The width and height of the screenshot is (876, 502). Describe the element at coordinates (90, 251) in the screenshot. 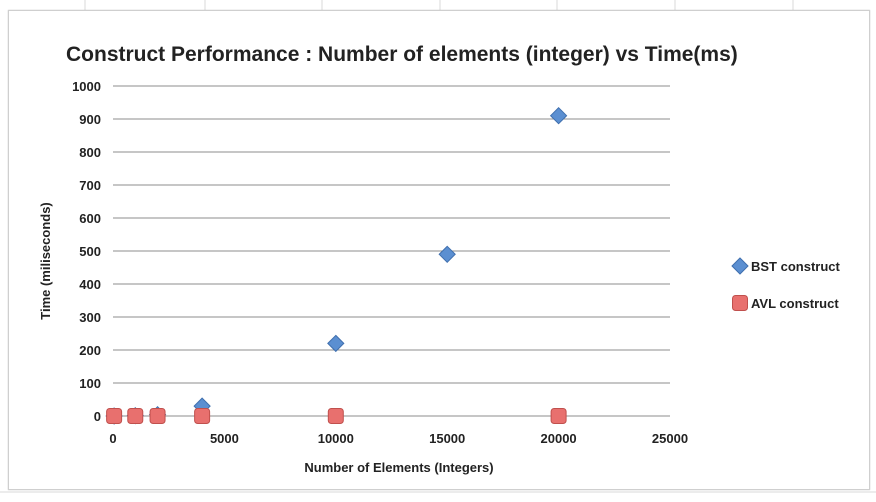

I see `y-tick-label: 500` at that location.